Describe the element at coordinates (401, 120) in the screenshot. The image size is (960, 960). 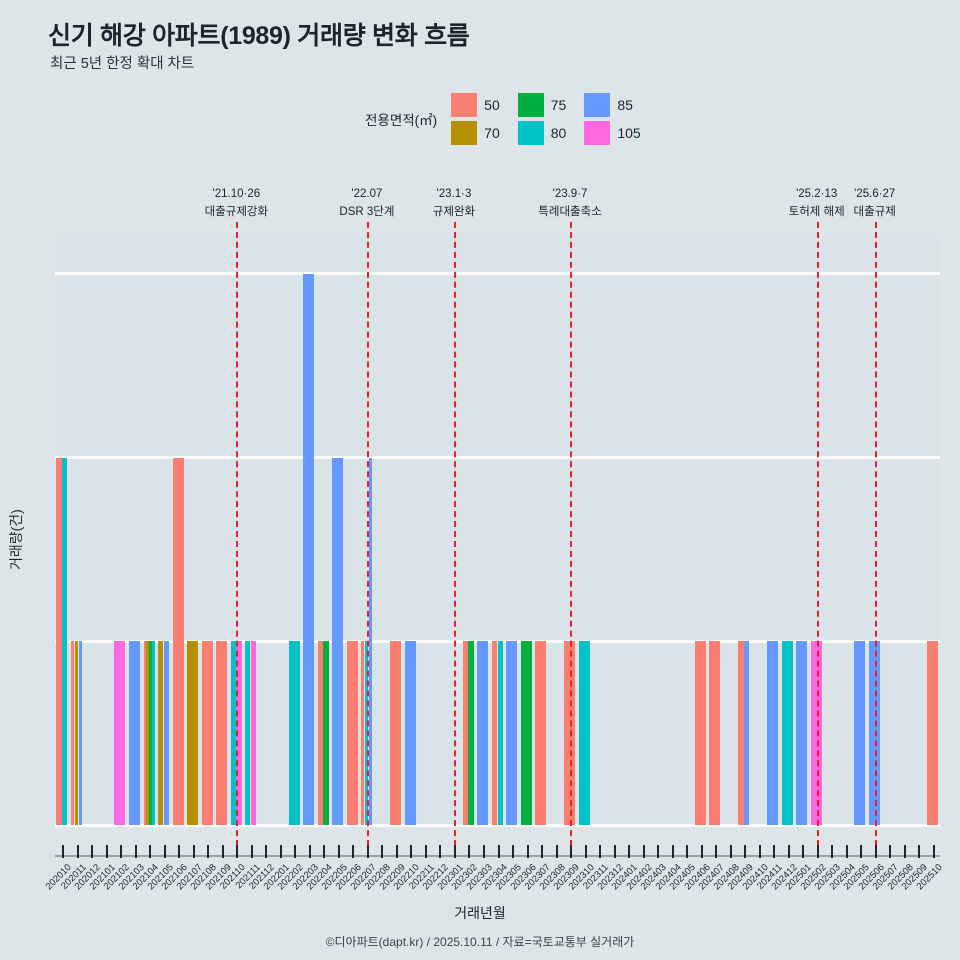
I see `legend-title: 전용면적(㎡)` at that location.